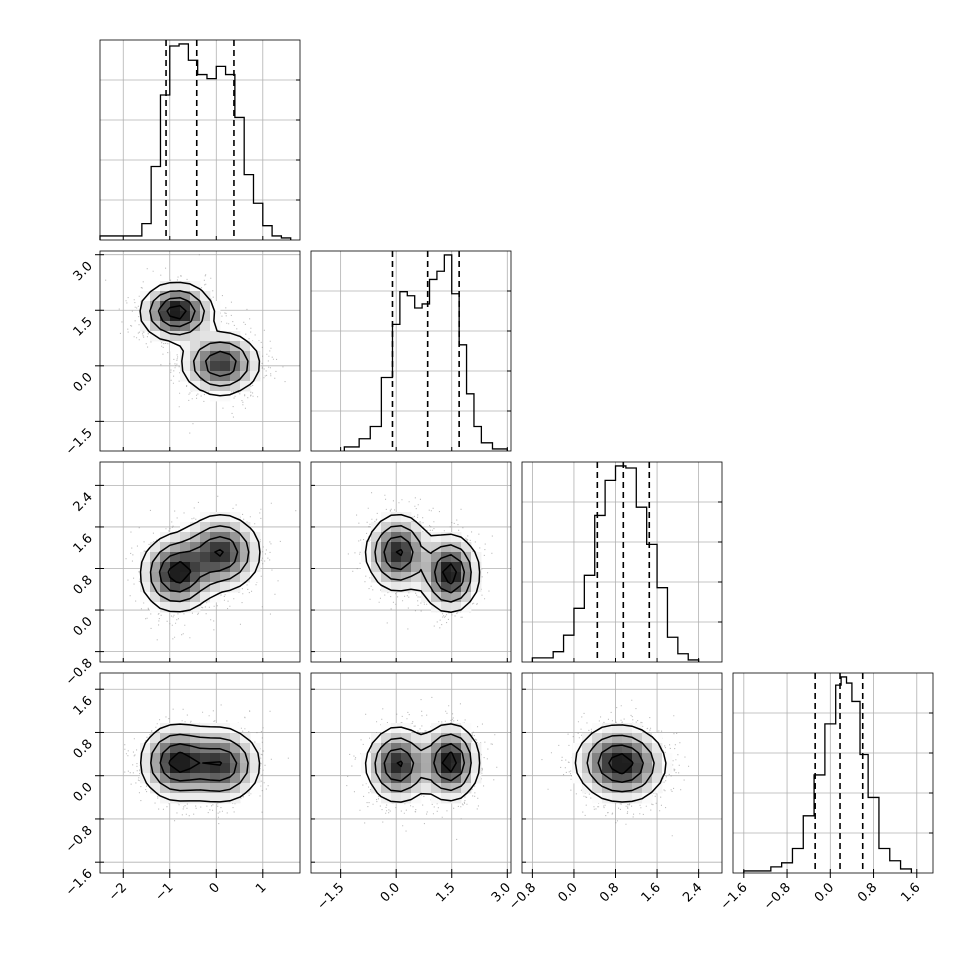 This screenshot has height=974, width=970. I want to click on x-tick-label: 0.0, so click(824, 892).